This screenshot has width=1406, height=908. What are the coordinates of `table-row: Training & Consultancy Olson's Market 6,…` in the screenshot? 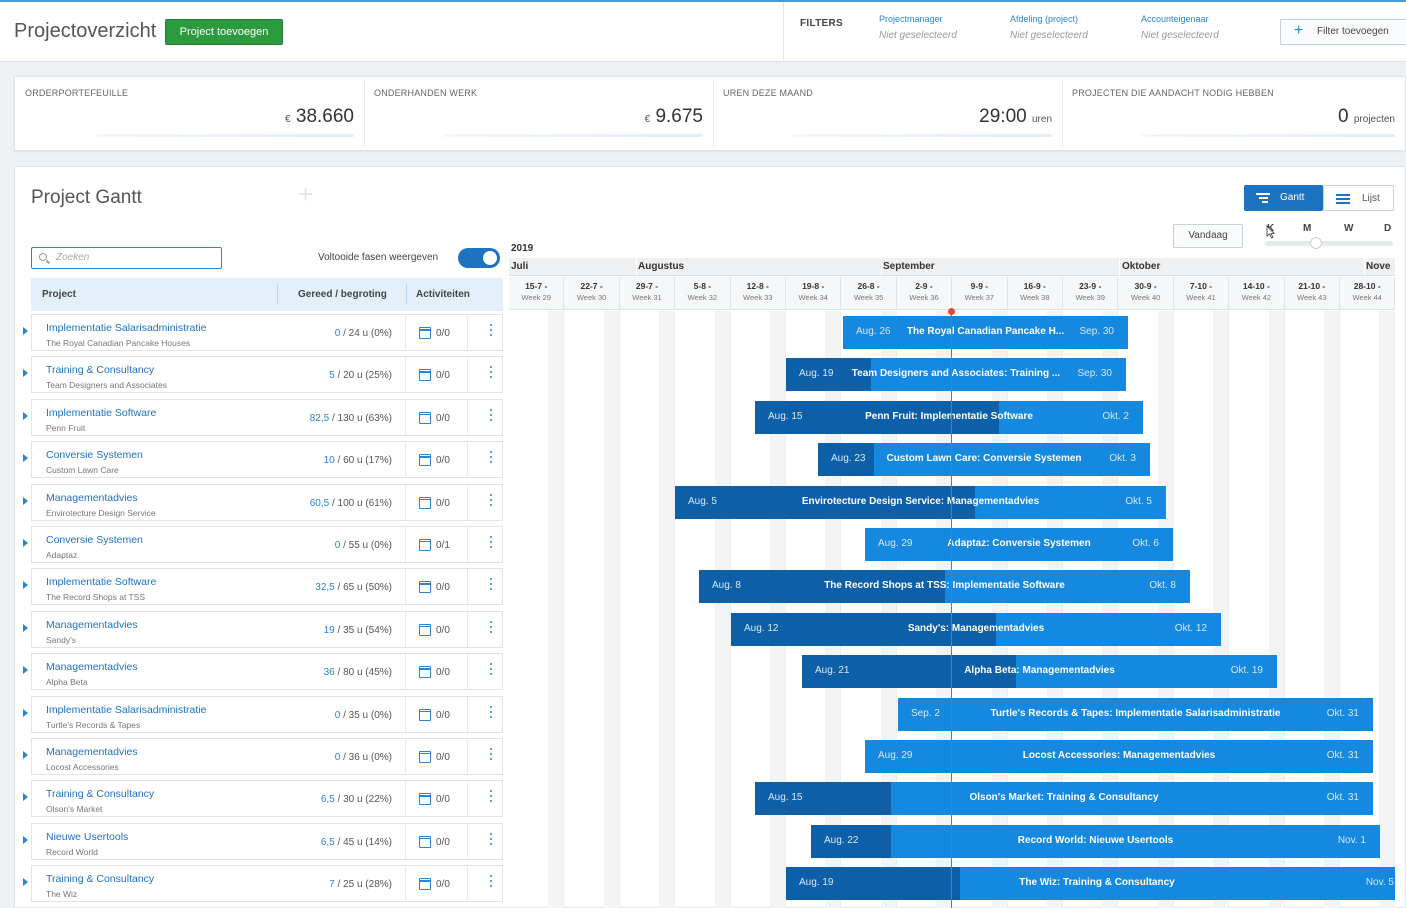 It's located at (260, 798).